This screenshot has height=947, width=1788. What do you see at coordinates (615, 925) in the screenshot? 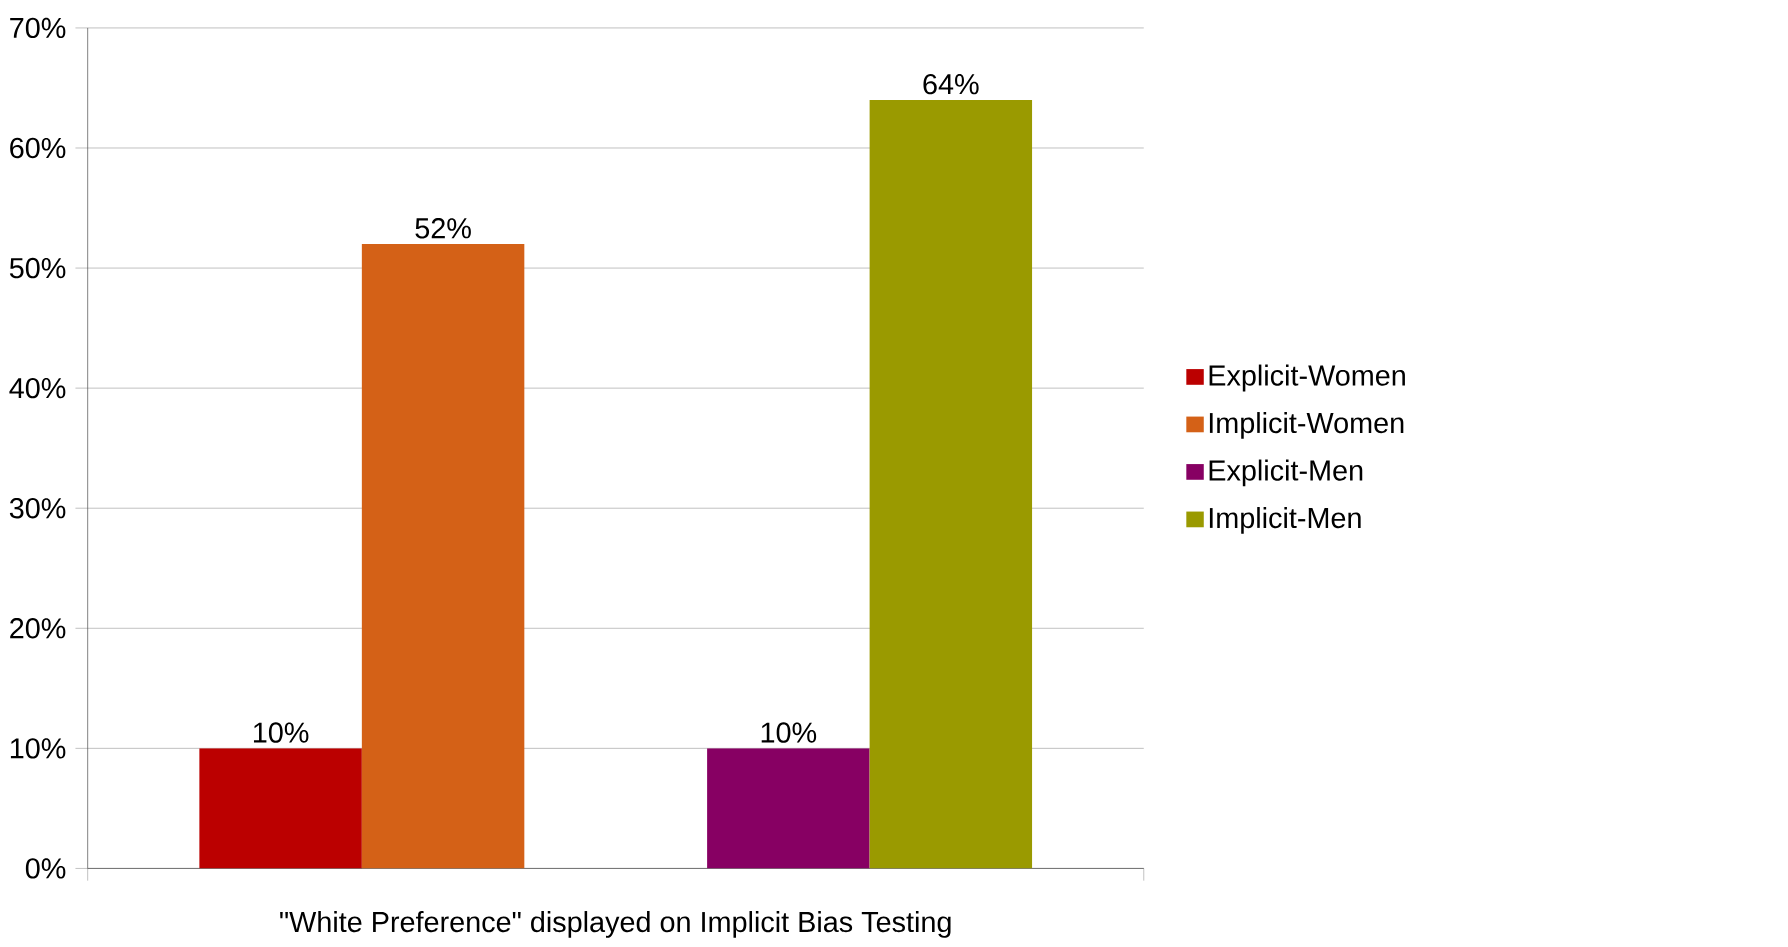
I see `x-axis-title: "White Preference" displayed on Implicit Bias Testing` at bounding box center [615, 925].